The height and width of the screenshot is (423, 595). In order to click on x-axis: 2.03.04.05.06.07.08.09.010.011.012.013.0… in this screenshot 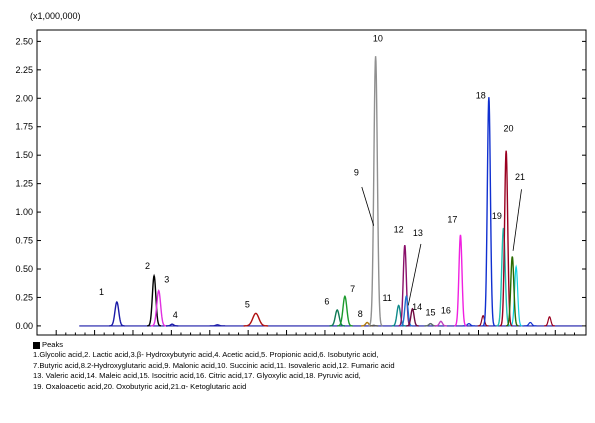, I will do `click(315, 332)`.